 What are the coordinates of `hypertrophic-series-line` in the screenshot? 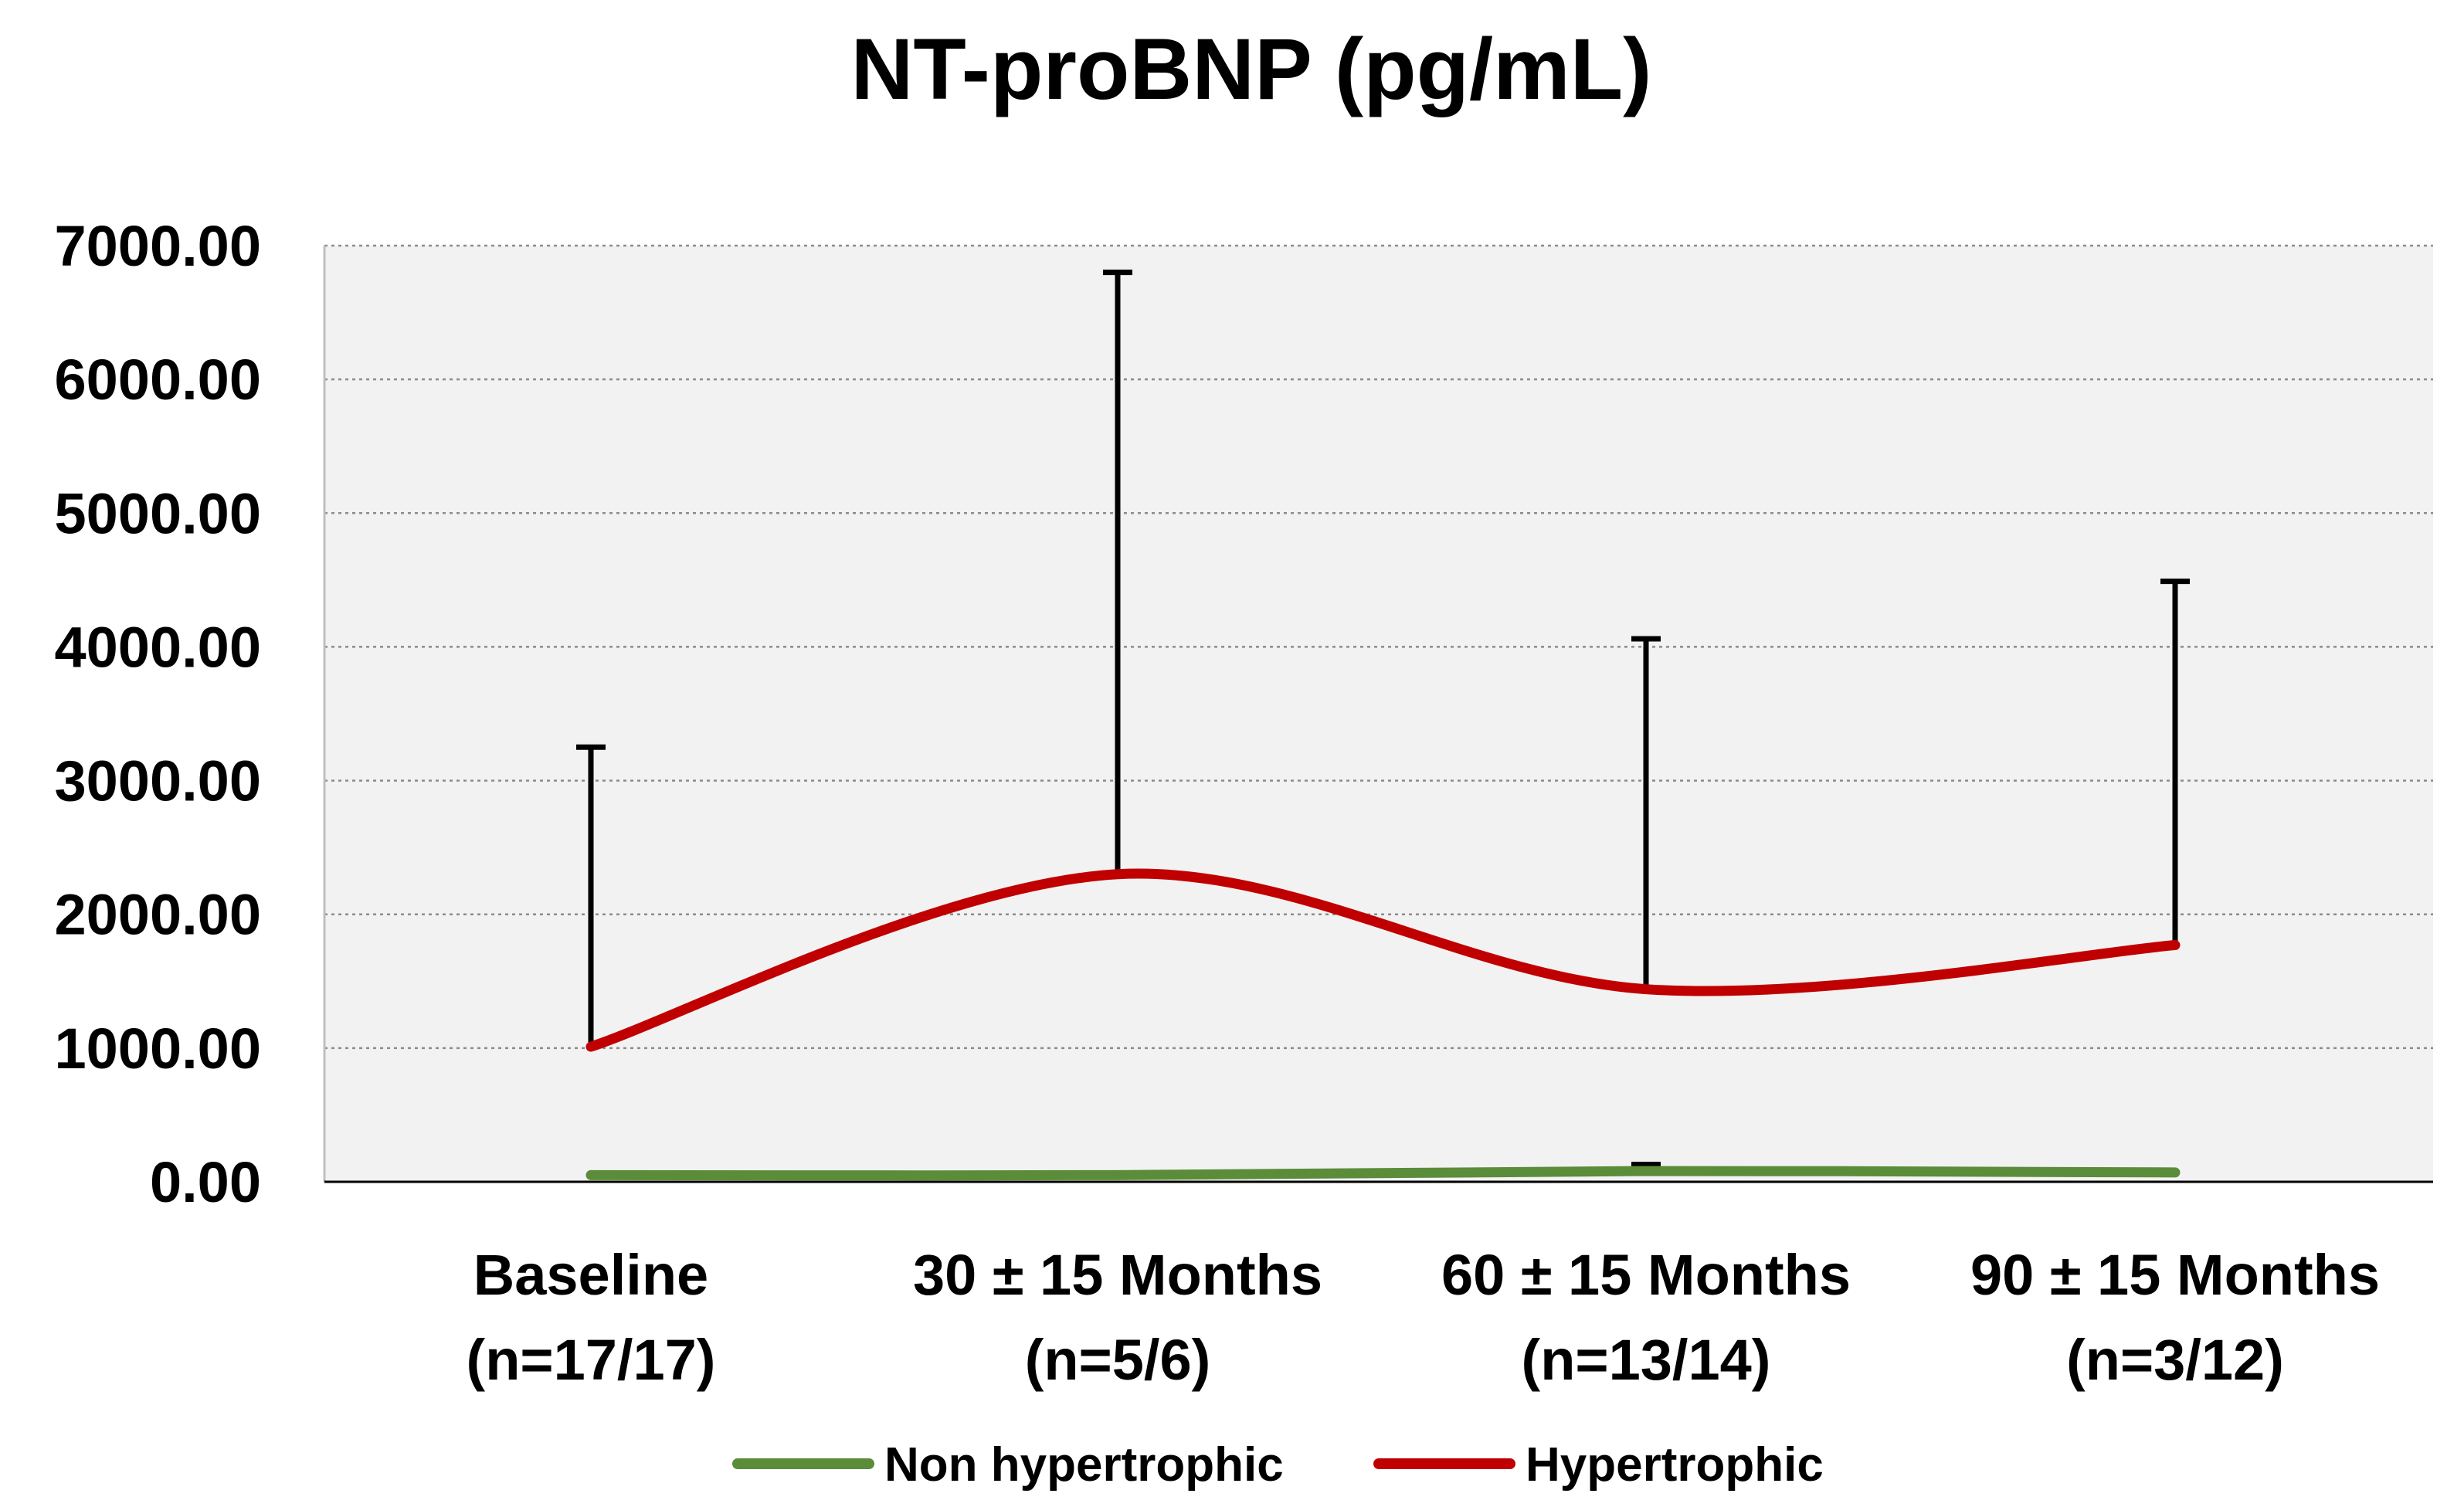 It's located at (1383, 960).